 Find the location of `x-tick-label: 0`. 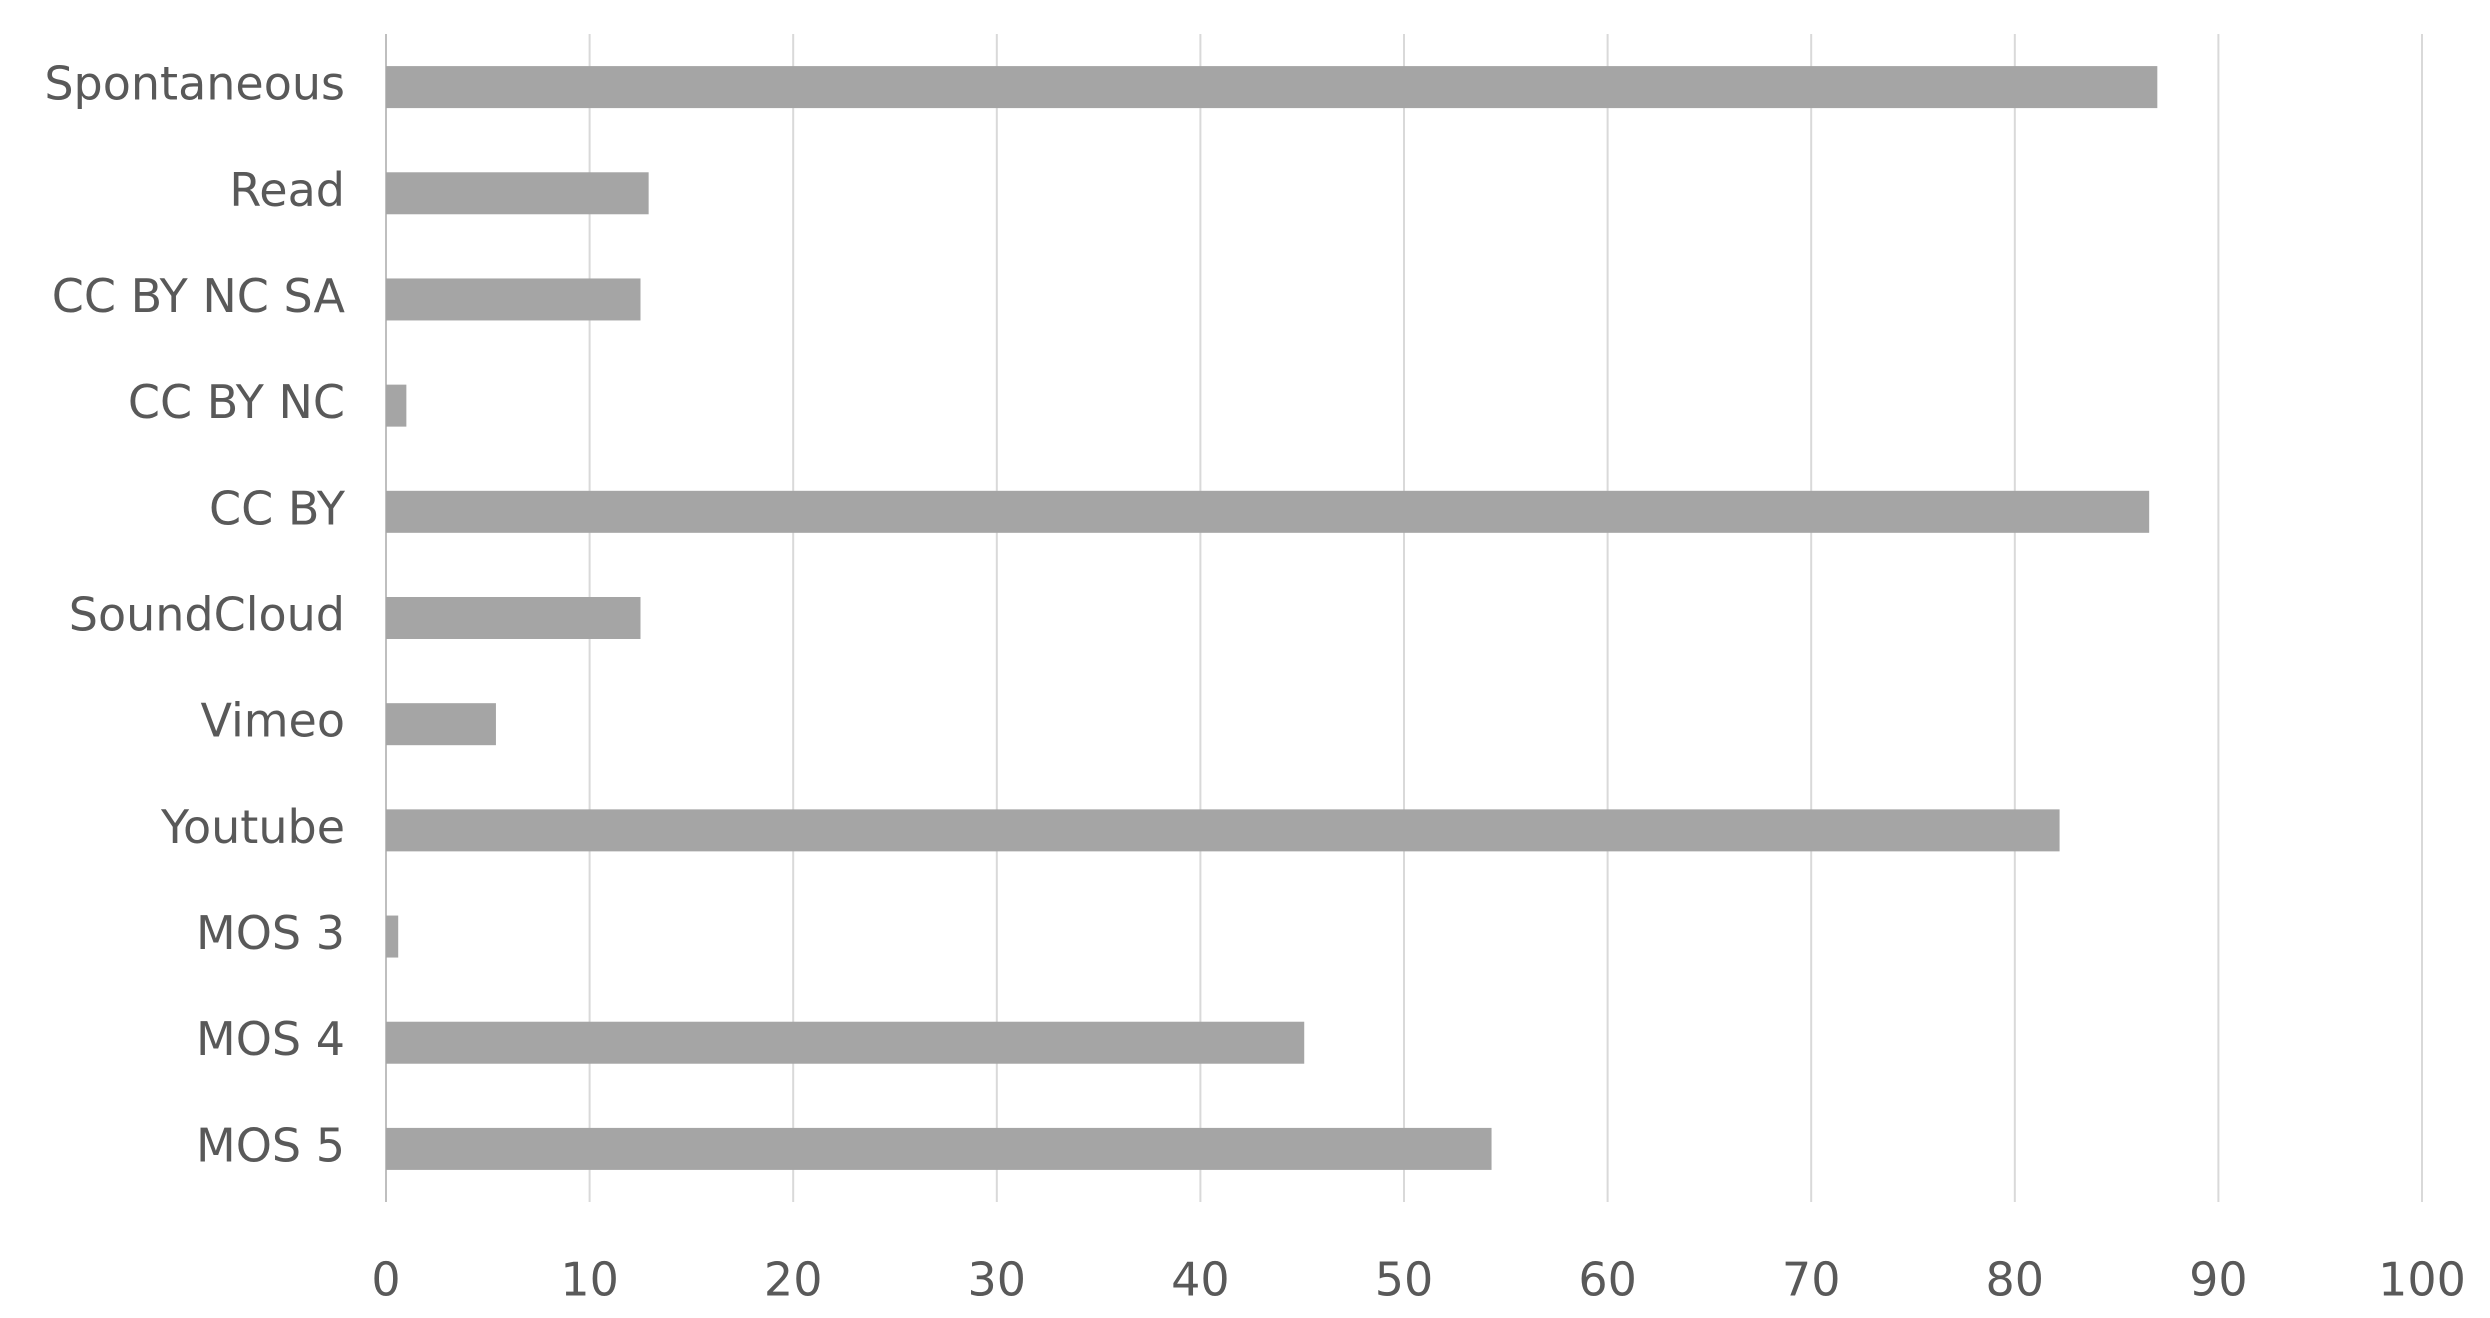

x-tick-label: 0 is located at coordinates (385, 1280).